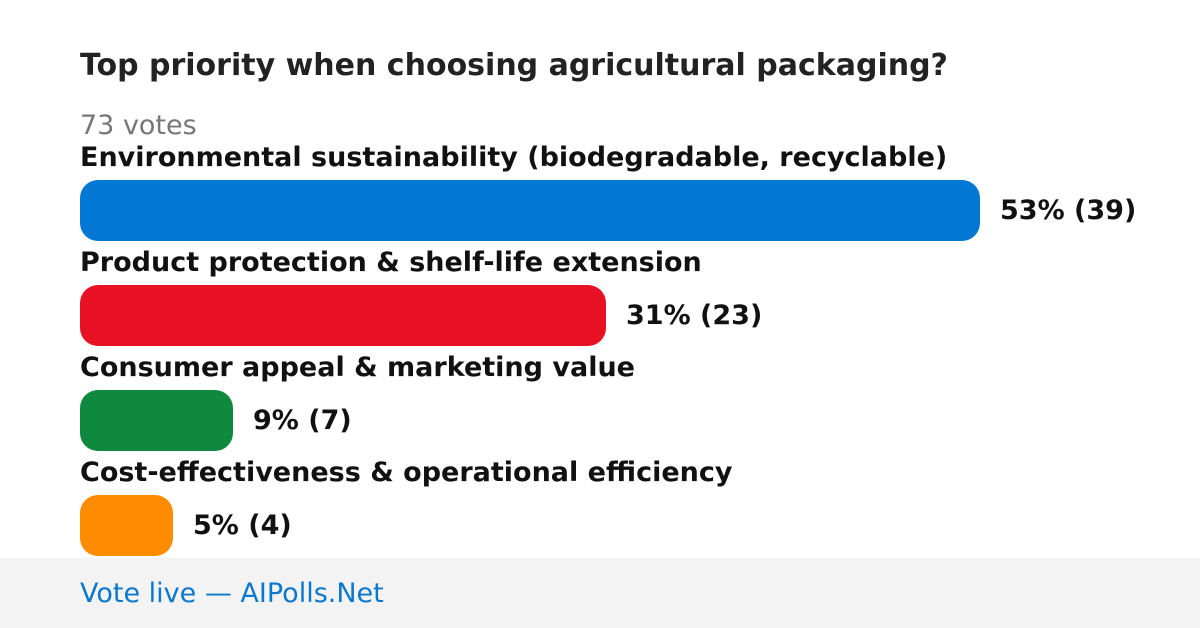 This screenshot has width=1200, height=628. I want to click on vote-count: 73 votes, so click(138, 125).